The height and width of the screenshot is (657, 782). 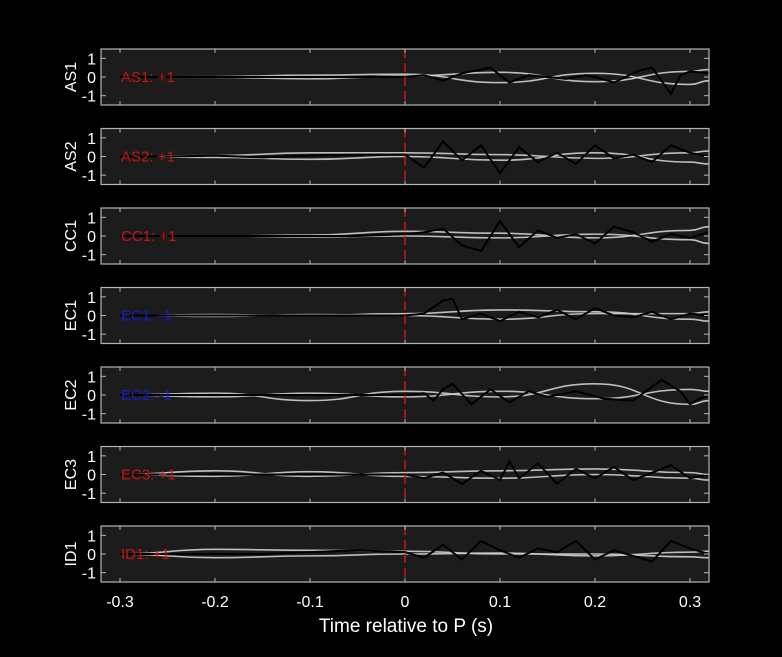 I want to click on black-trace-ec3, so click(x=414, y=472).